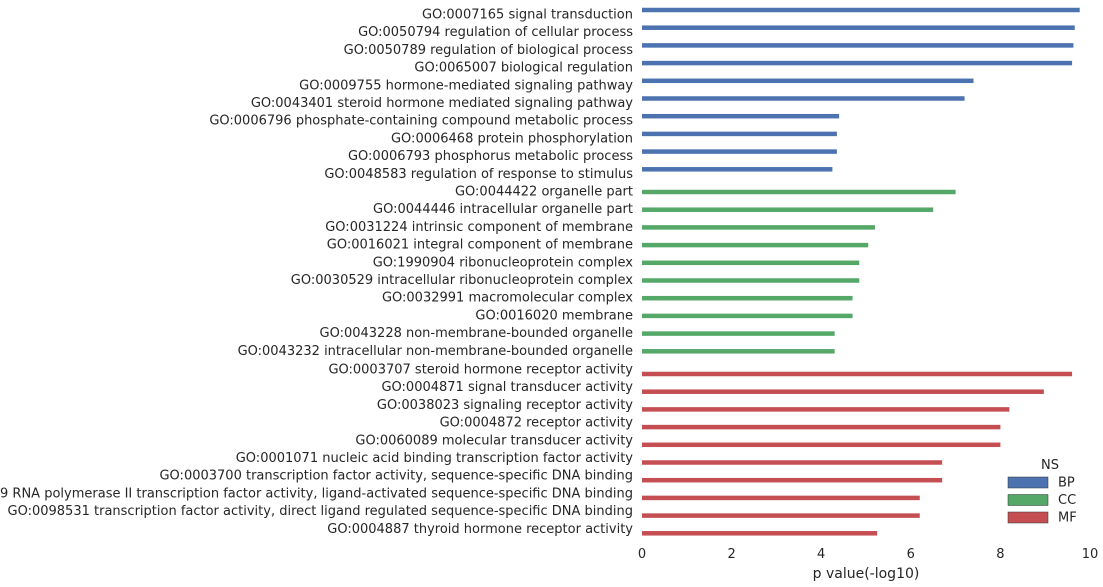 The image size is (1103, 587). What do you see at coordinates (866, 574) in the screenshot?
I see `x-axis-title: p value(-log10)` at bounding box center [866, 574].